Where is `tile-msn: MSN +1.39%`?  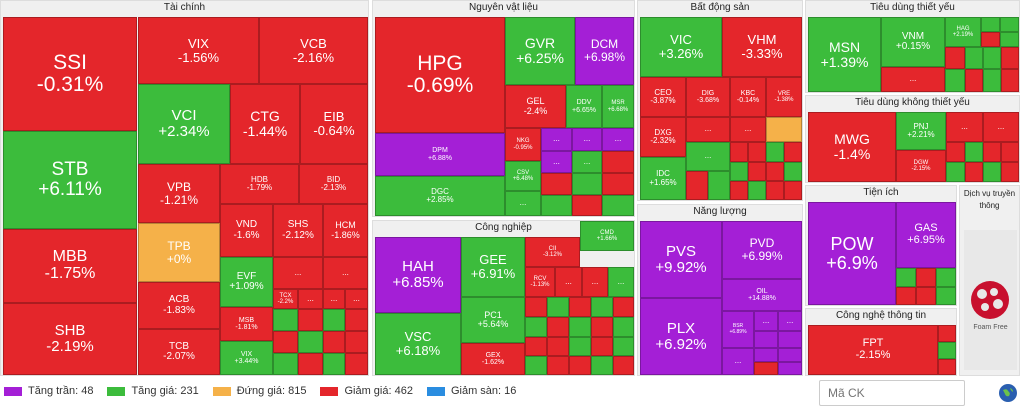 tile-msn: MSN +1.39% is located at coordinates (844, 54).